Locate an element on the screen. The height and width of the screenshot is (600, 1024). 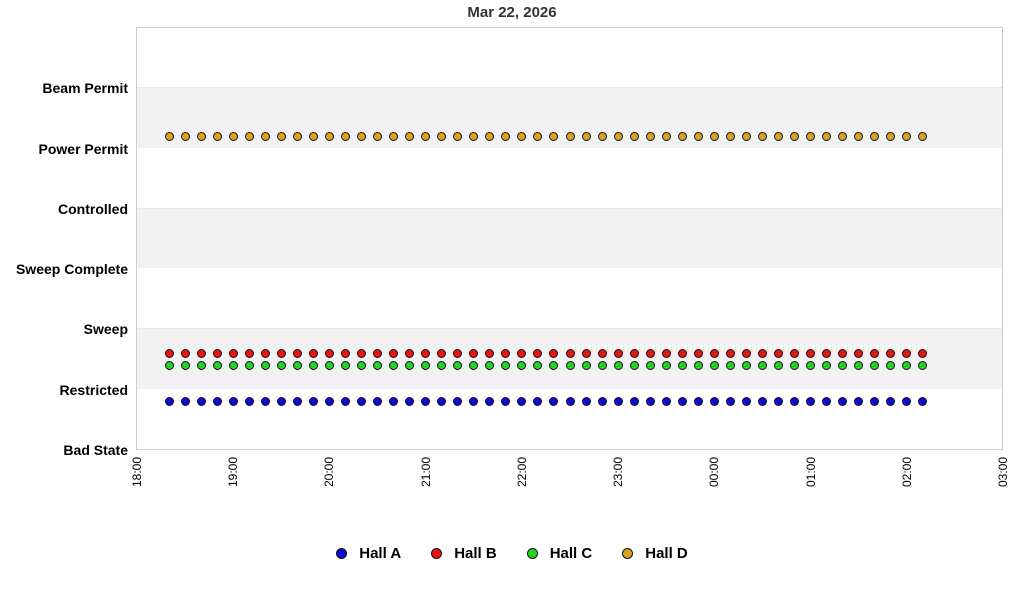
x-axis-tick-label: 21:00 is located at coordinates (425, 472).